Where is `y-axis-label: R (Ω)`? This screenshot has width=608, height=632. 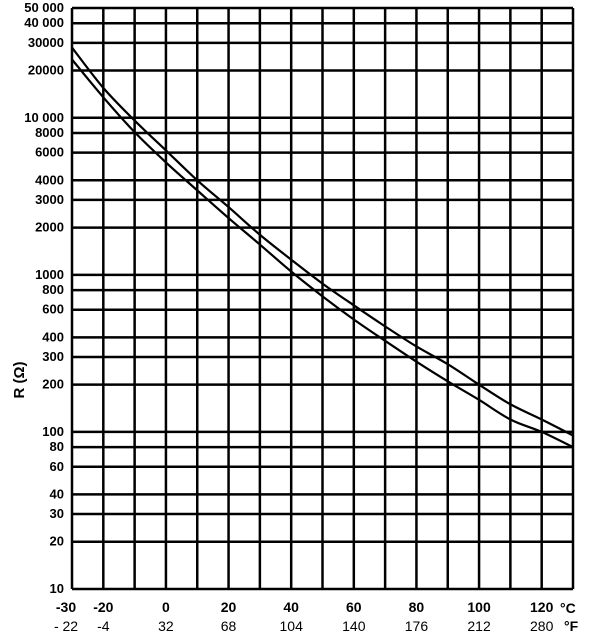 y-axis-label: R (Ω) is located at coordinates (19, 379).